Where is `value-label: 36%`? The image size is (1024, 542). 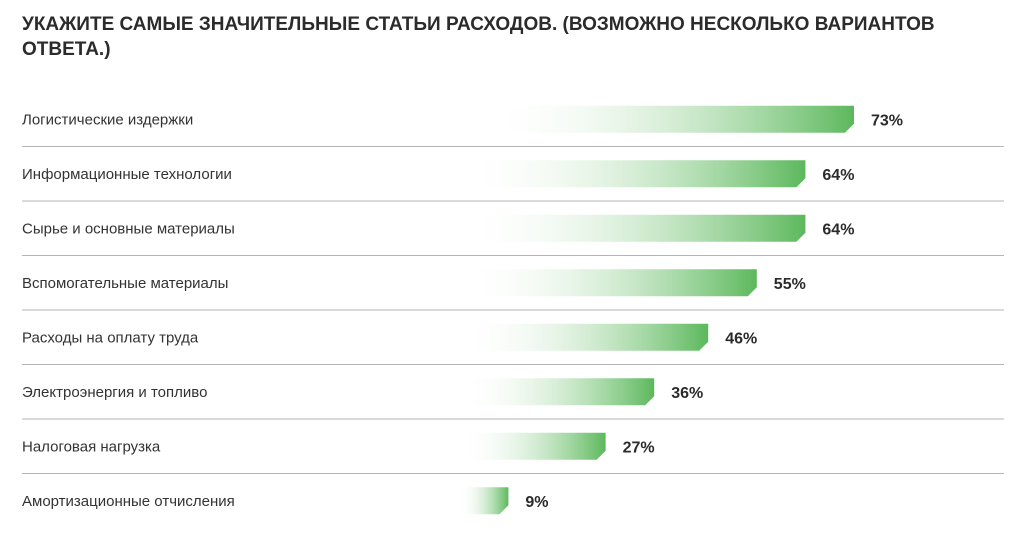
value-label: 36% is located at coordinates (687, 393).